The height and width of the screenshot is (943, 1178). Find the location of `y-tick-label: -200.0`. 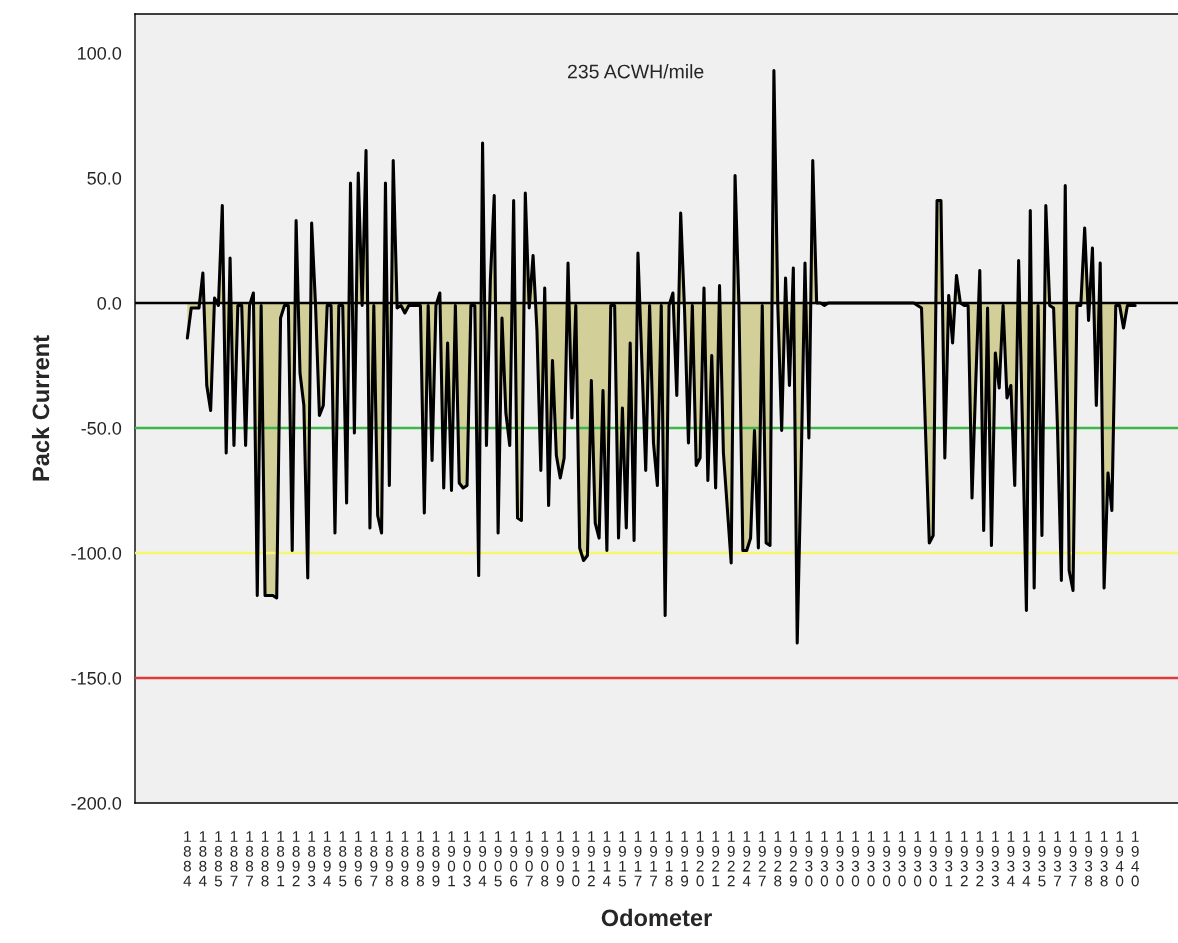

y-tick-label: -200.0 is located at coordinates (96, 803).